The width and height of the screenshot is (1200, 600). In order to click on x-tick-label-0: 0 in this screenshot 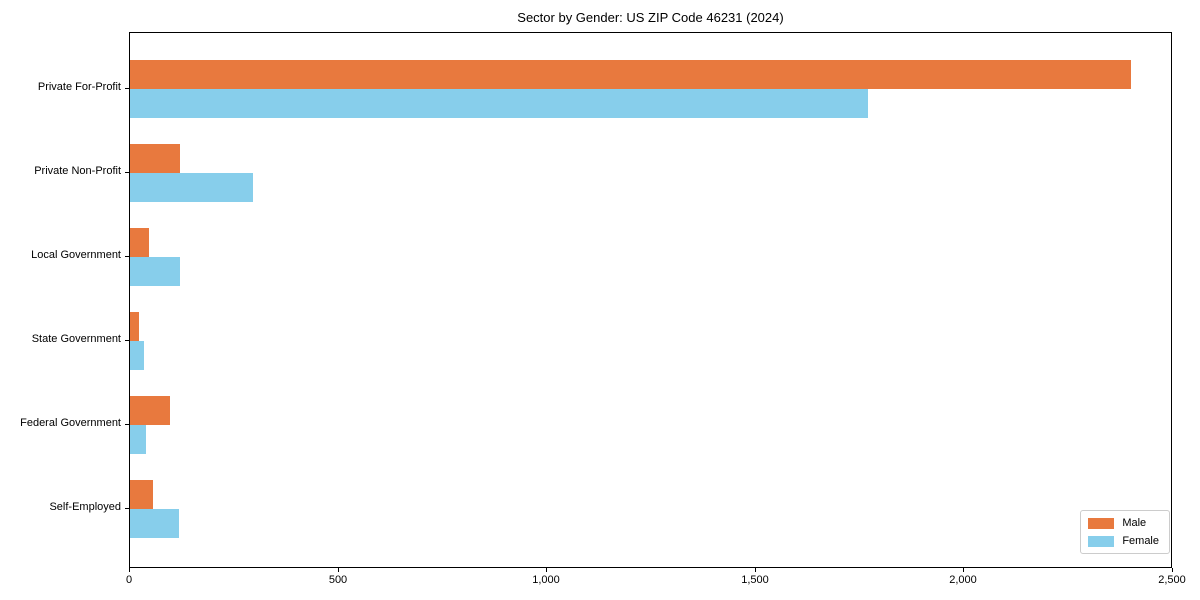, I will do `click(129, 580)`.